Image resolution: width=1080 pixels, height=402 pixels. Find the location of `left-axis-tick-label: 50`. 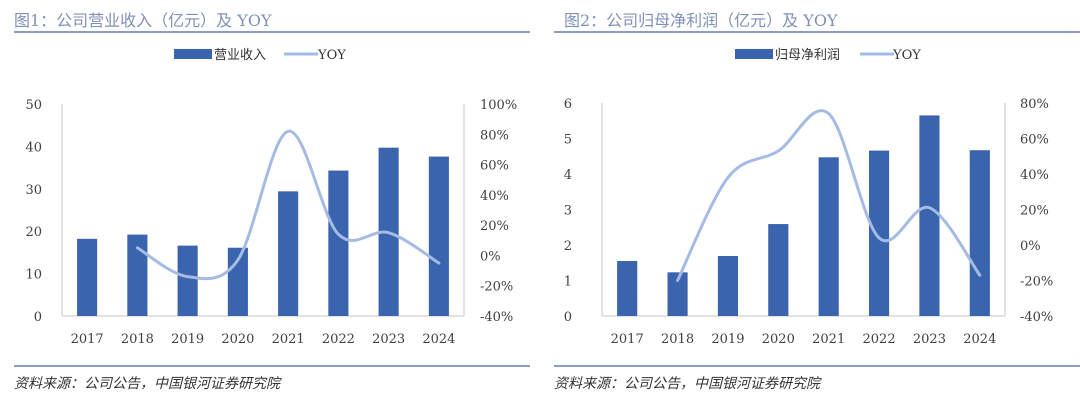

left-axis-tick-label: 50 is located at coordinates (33, 105).